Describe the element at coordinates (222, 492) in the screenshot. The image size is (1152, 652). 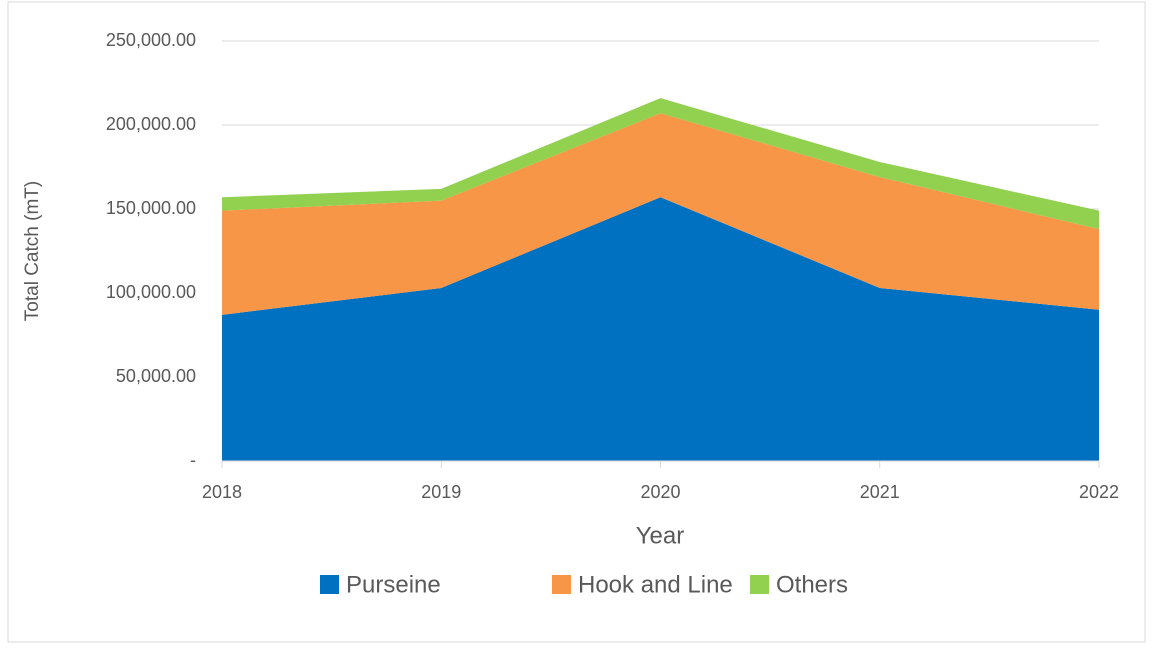
I see `x-tick-label: 2018` at that location.